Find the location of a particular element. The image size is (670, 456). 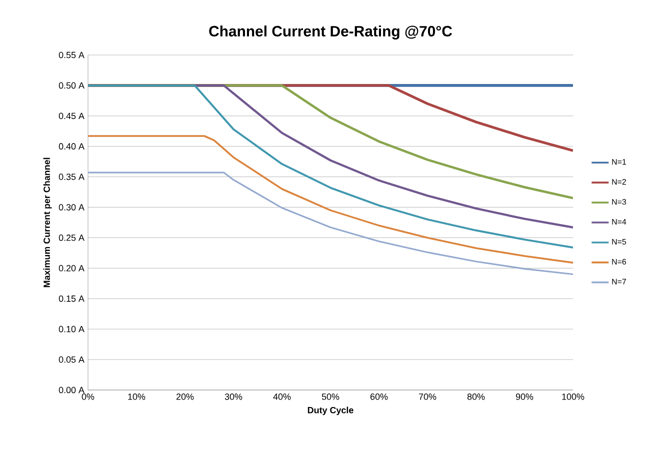

x-axis-title: Duty Cycle is located at coordinates (331, 411).